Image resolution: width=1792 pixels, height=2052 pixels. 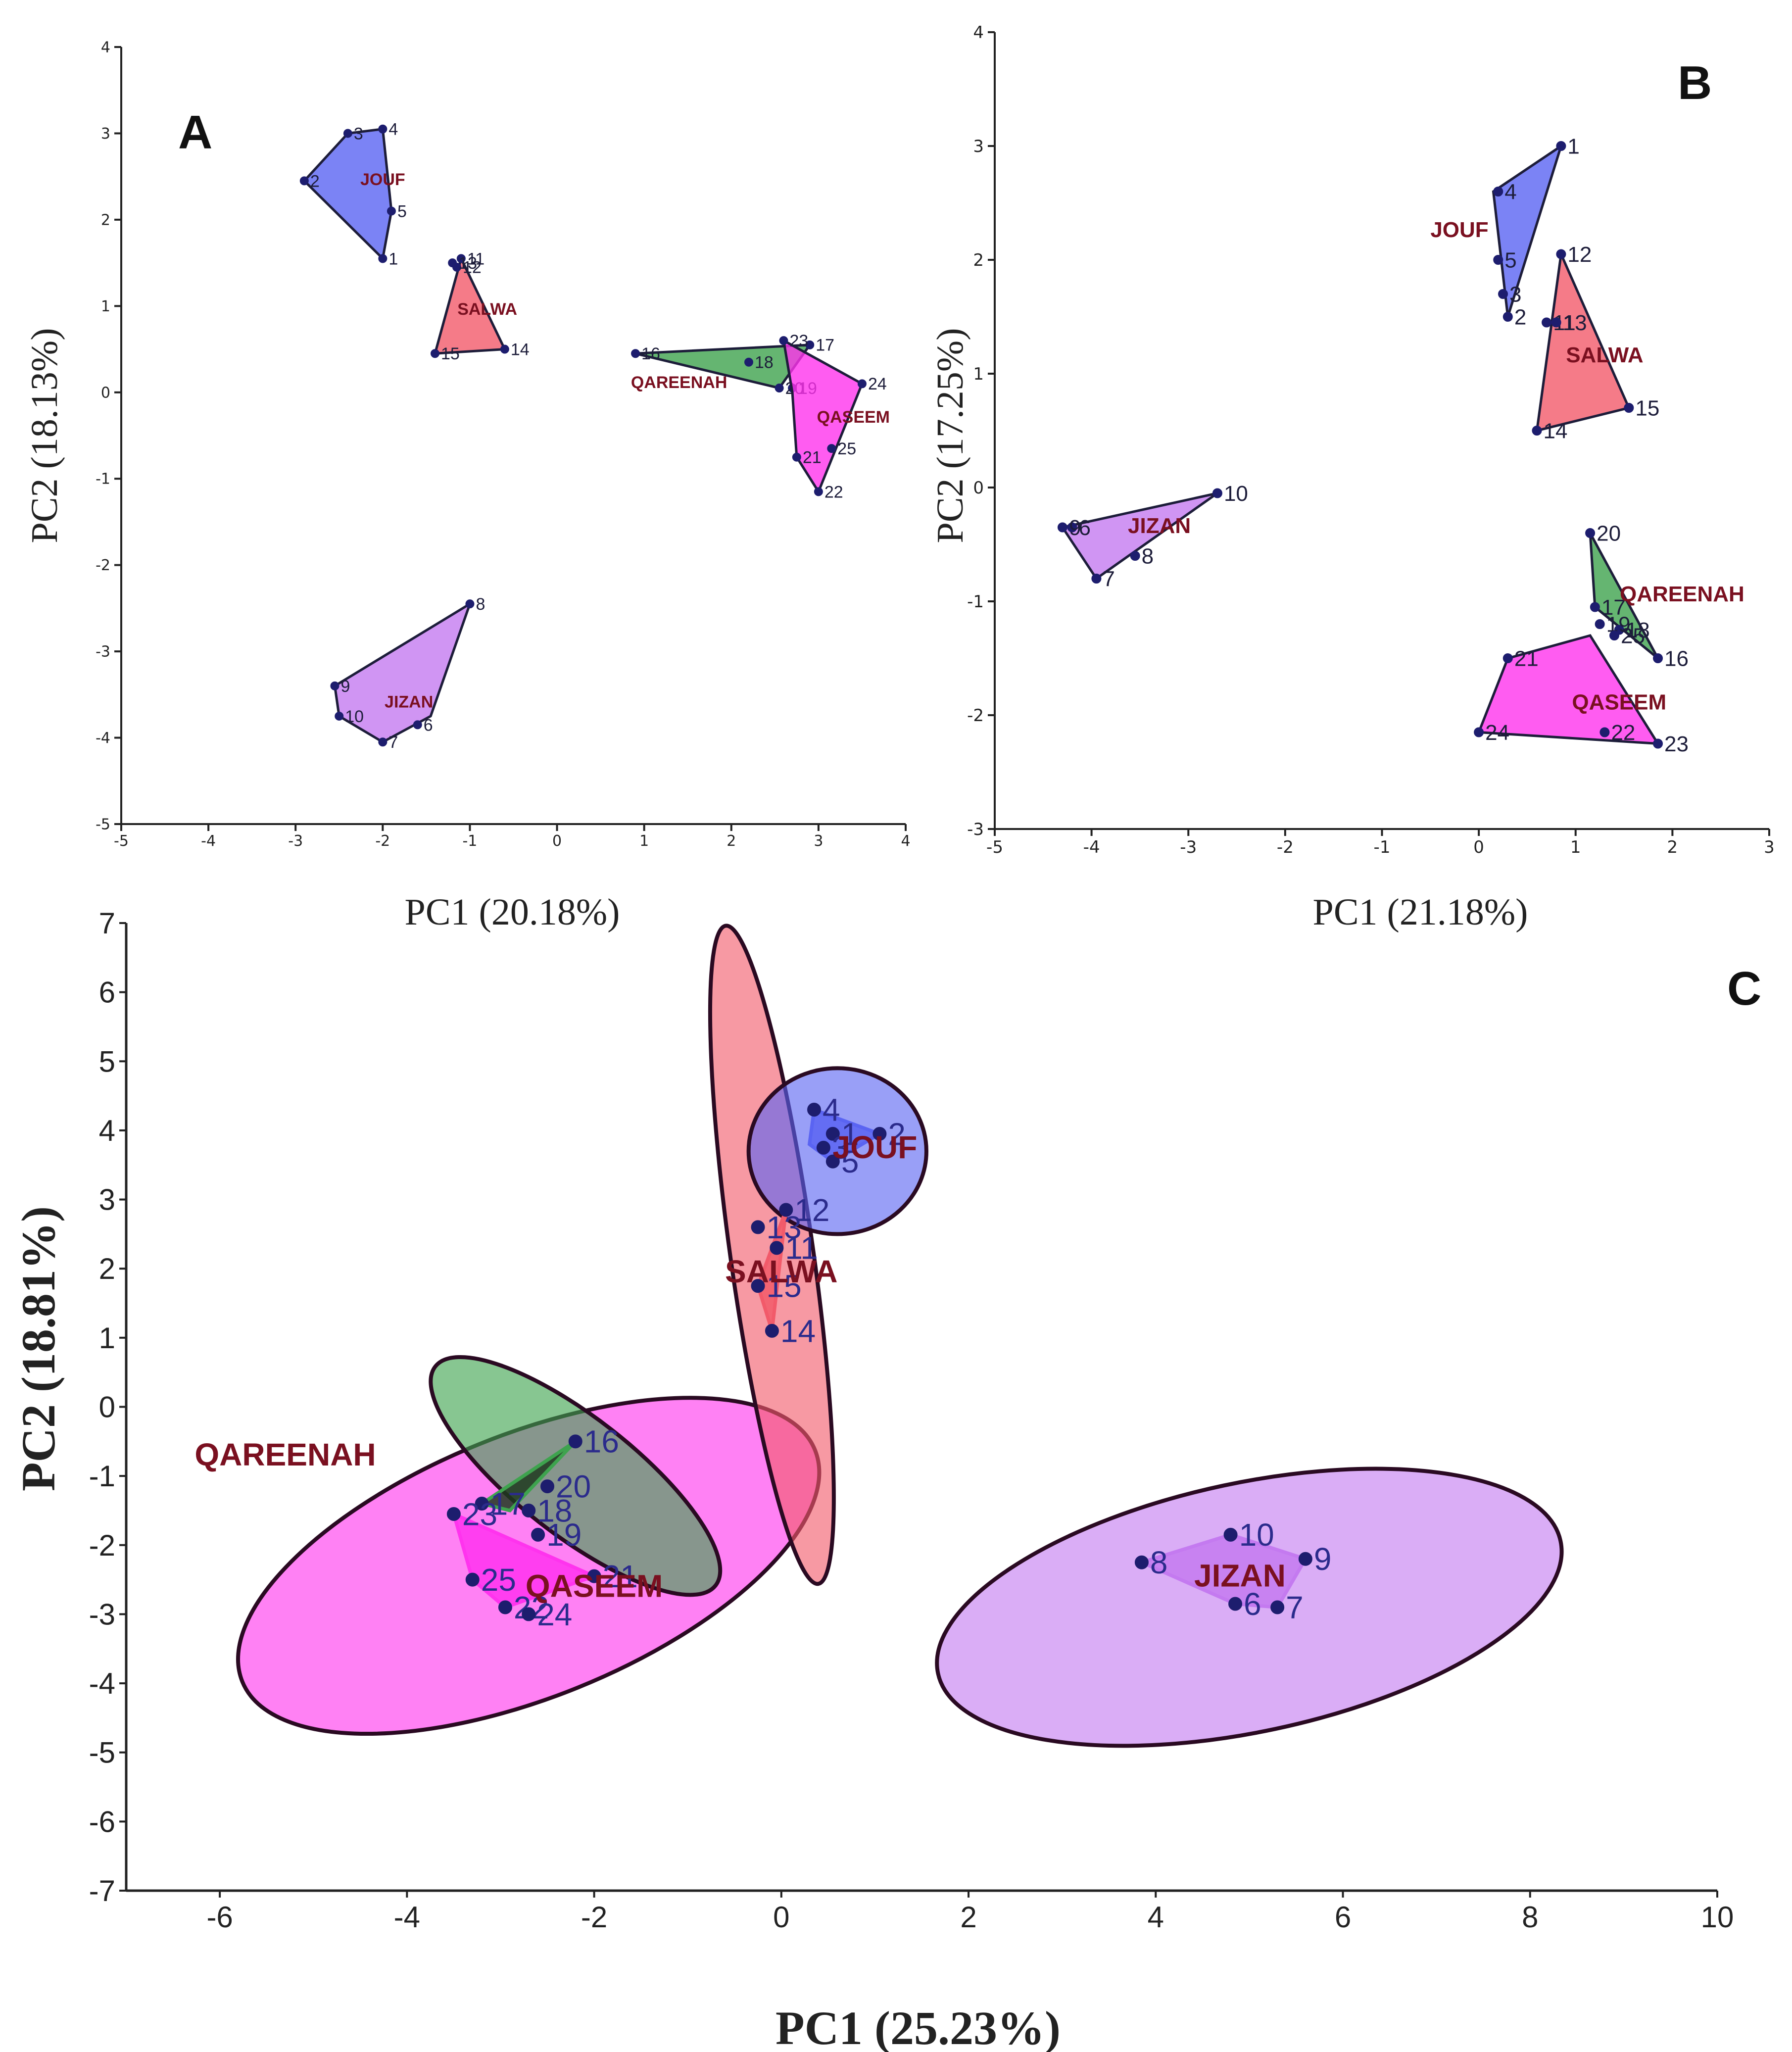 What do you see at coordinates (103, 825) in the screenshot?
I see `y-tick-label: -5` at bounding box center [103, 825].